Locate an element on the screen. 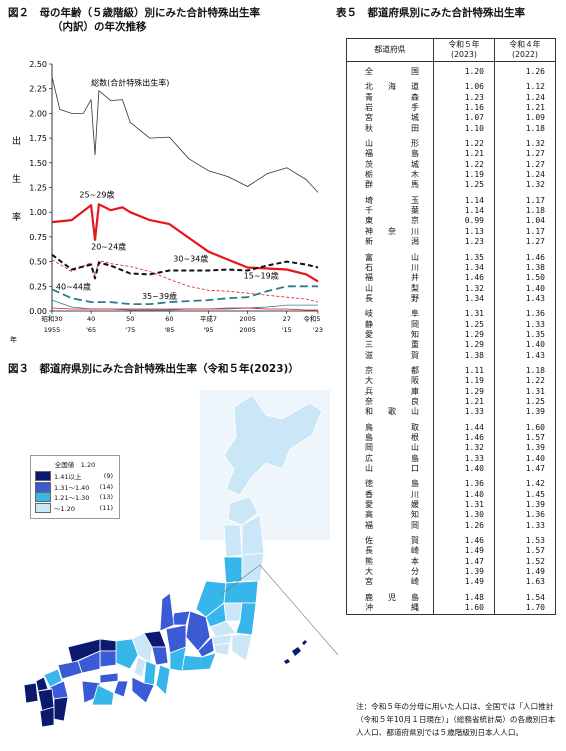  map-region-chiba is located at coordinates (242, 648).